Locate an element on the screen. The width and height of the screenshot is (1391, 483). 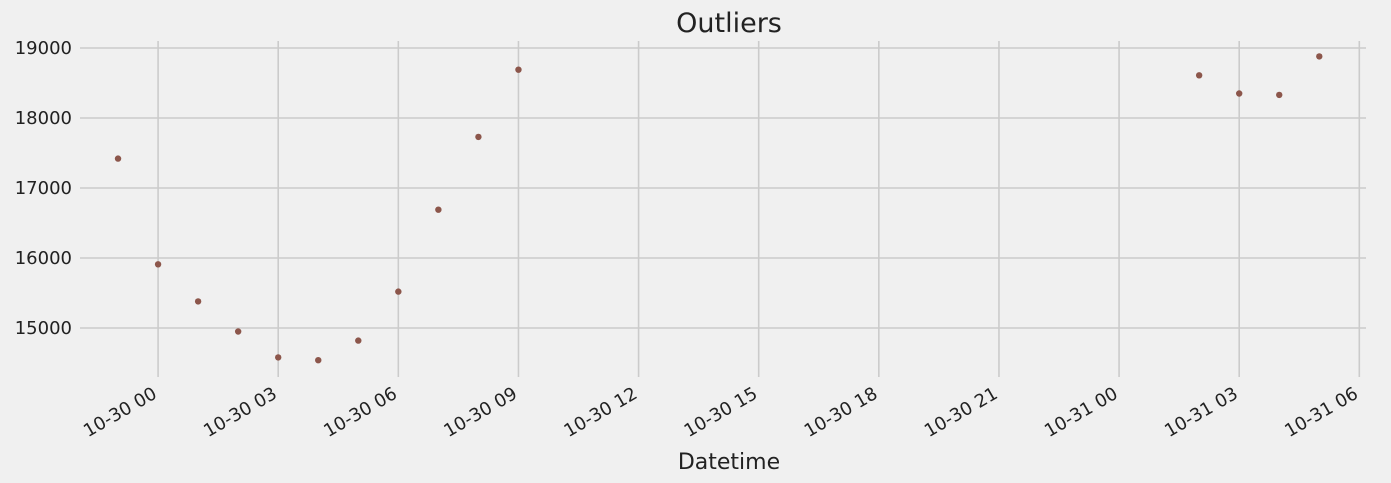
x-tick-label: 10-30 09 is located at coordinates (480, 412).